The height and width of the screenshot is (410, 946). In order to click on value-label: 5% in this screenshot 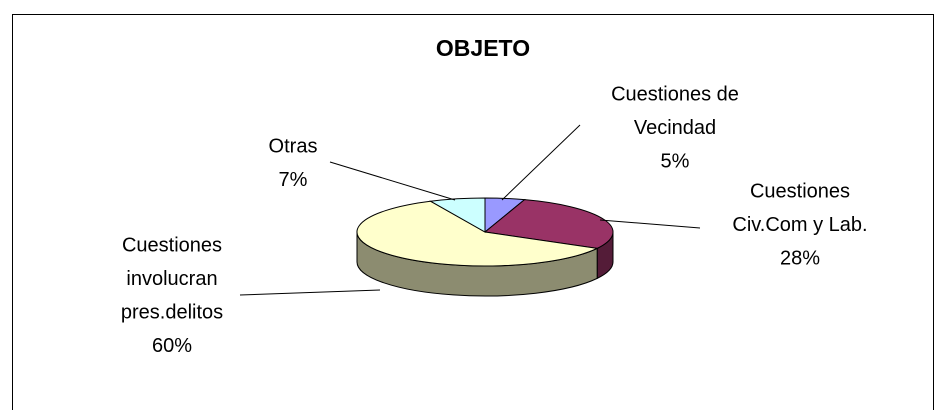, I will do `click(675, 161)`.